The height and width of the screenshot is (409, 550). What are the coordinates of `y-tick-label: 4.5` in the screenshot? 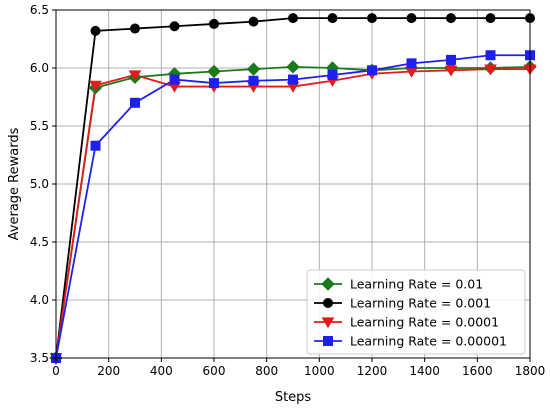 It's located at (39, 242).